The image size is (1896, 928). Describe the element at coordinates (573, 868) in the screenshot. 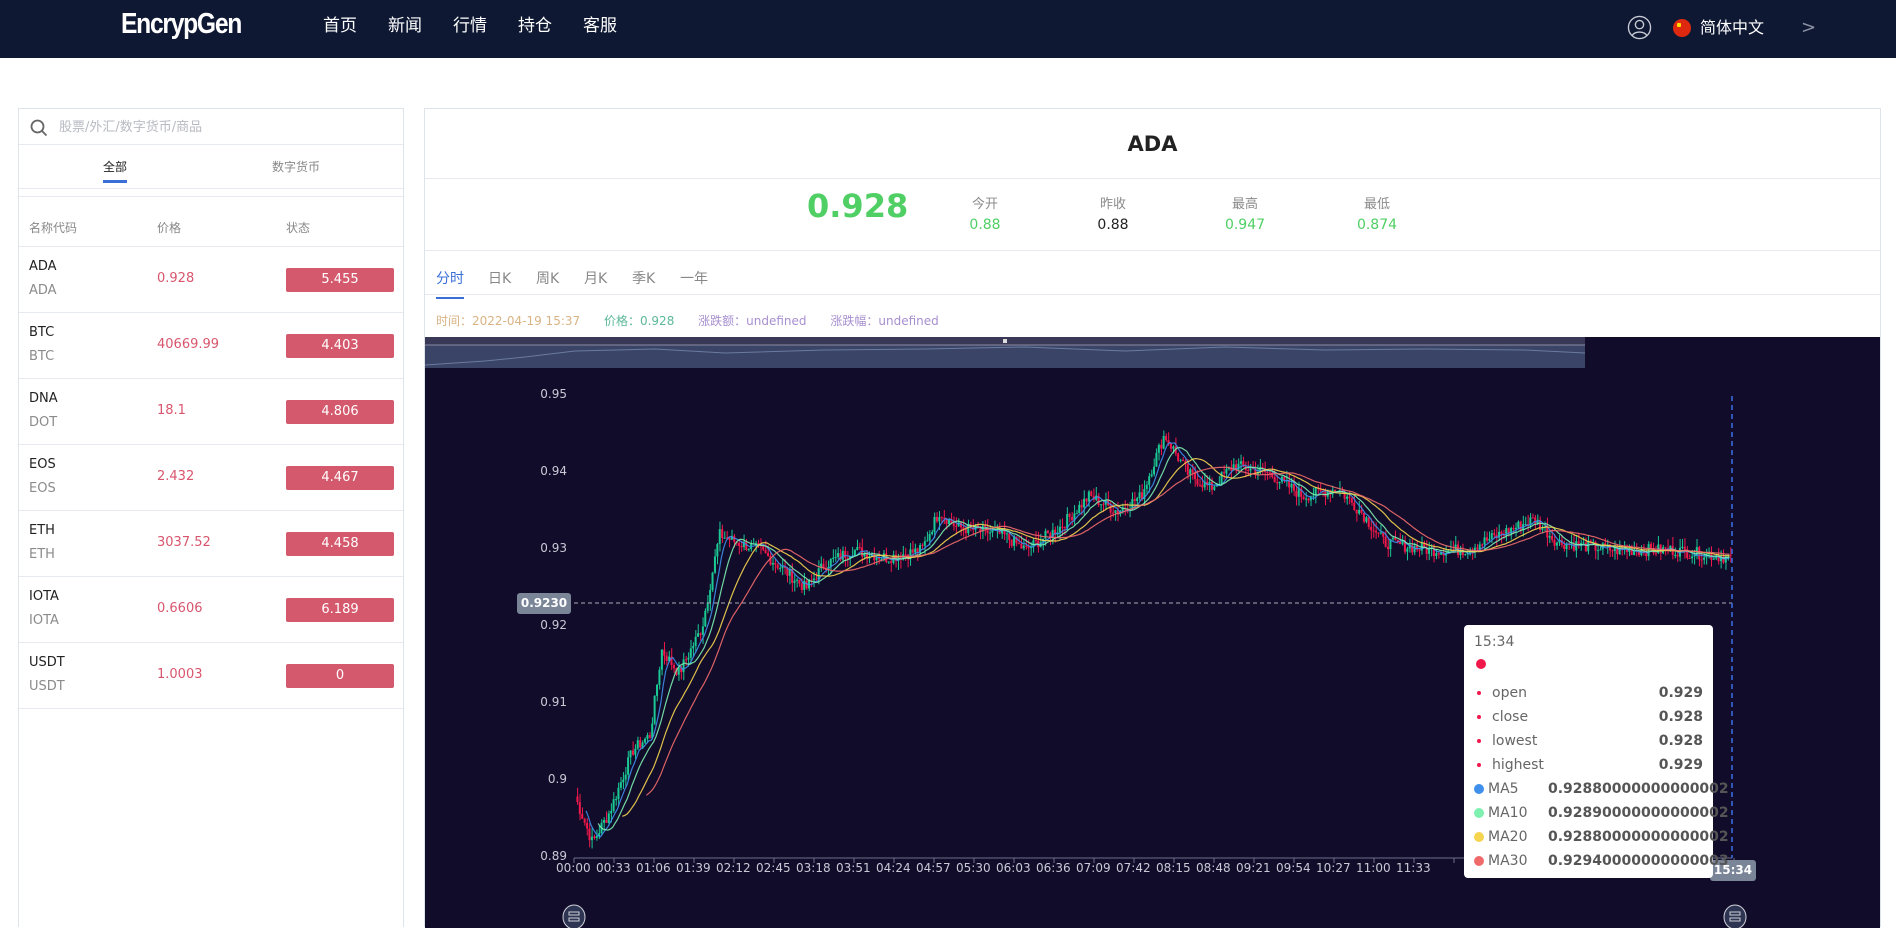

I see `x-tick: 00:00` at that location.